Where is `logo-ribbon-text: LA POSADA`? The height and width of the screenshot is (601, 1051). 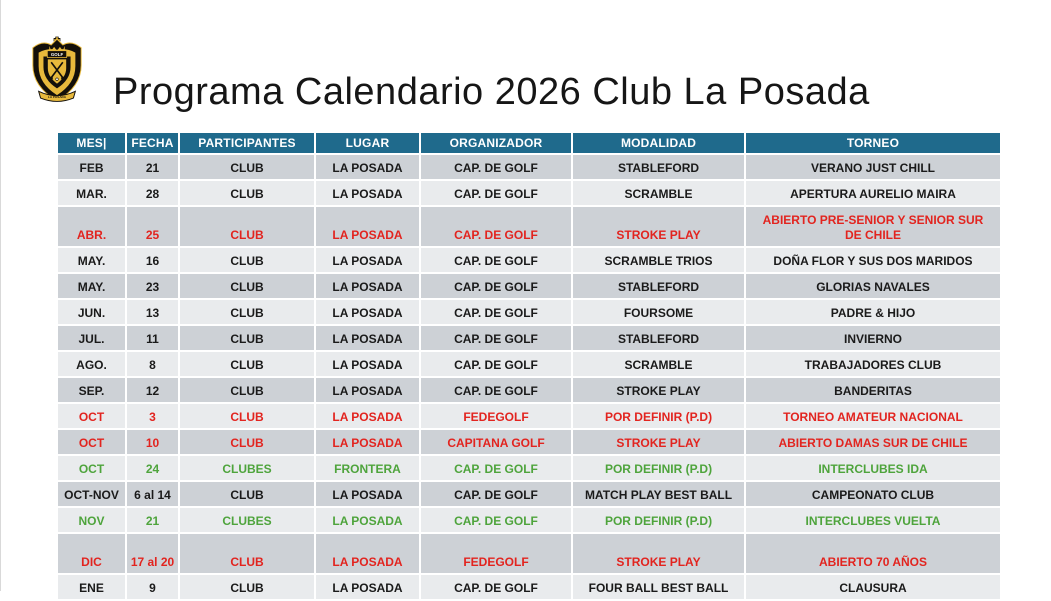 logo-ribbon-text: LA POSADA is located at coordinates (57, 97).